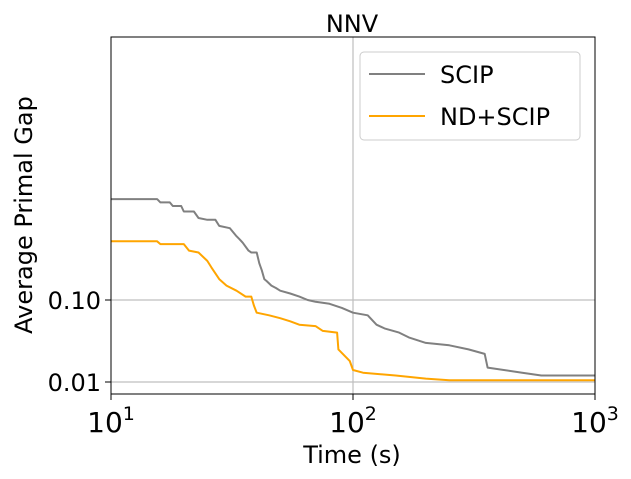  I want to click on y-tick-label: 0.10, so click(74, 301).